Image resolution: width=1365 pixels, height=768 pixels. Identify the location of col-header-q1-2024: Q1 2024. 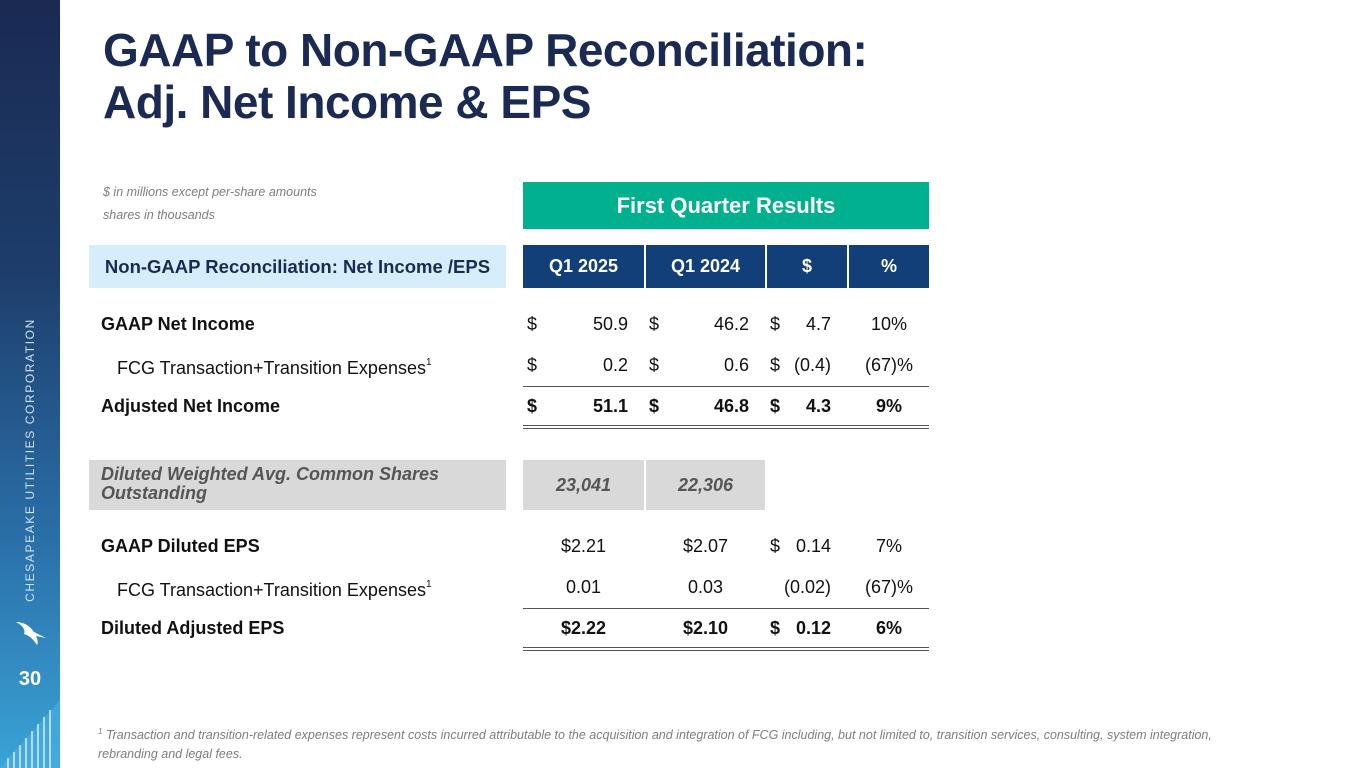
(705, 266).